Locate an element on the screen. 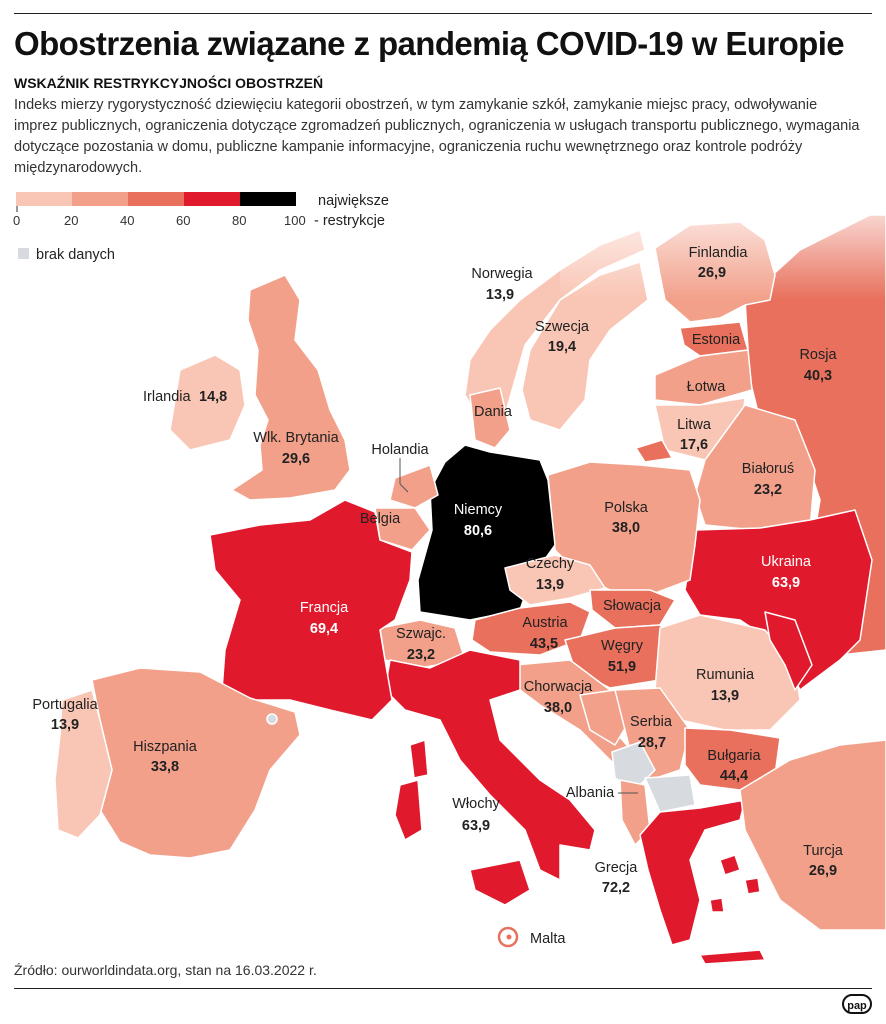 This screenshot has width=886, height=1024. label-litwa: Litwa is located at coordinates (694, 425).